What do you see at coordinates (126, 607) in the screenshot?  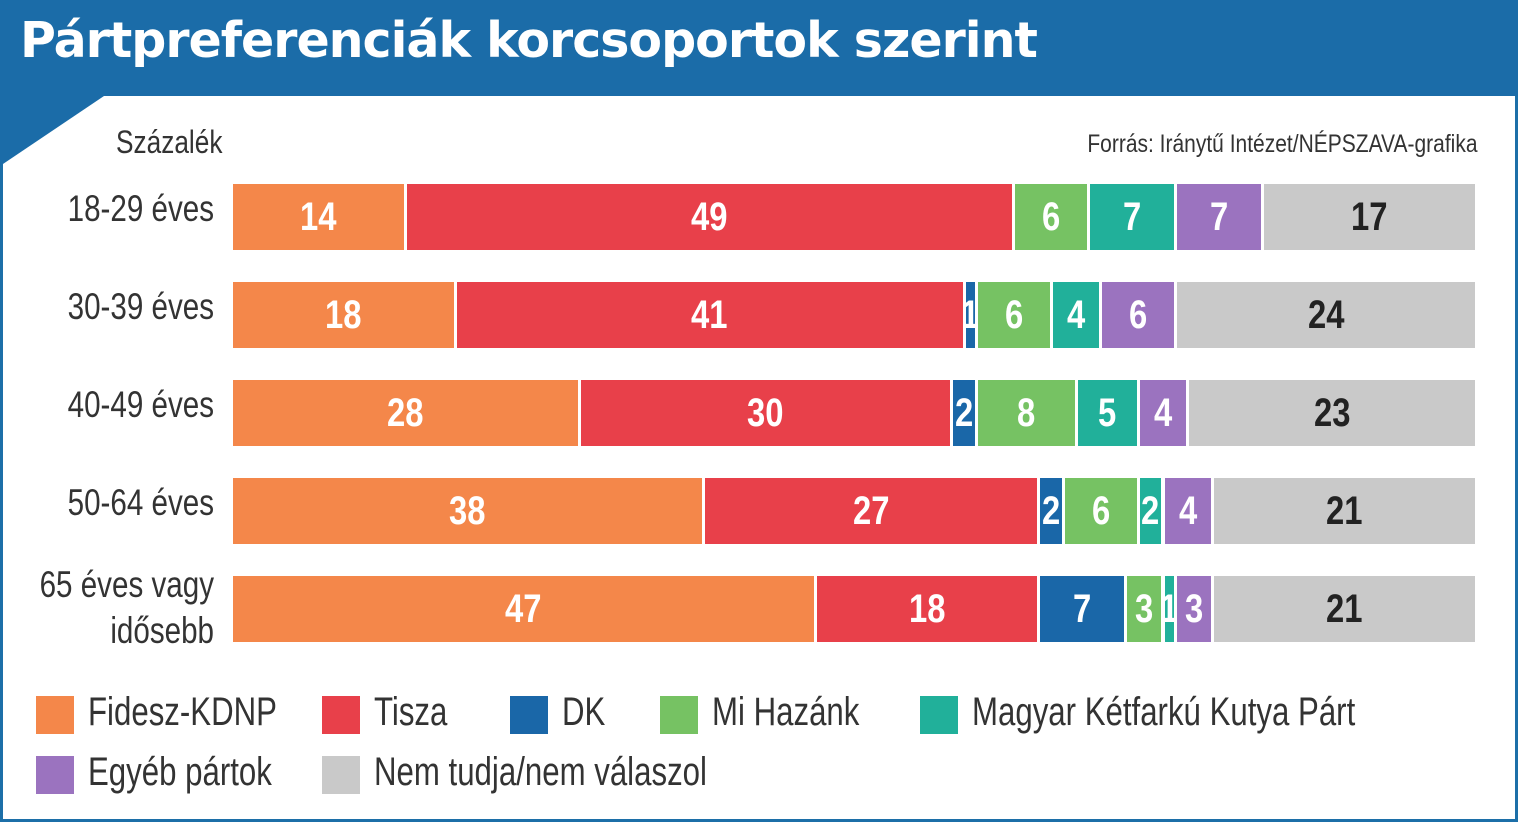 I see `row-label: 65 éves vagy idősebb` at bounding box center [126, 607].